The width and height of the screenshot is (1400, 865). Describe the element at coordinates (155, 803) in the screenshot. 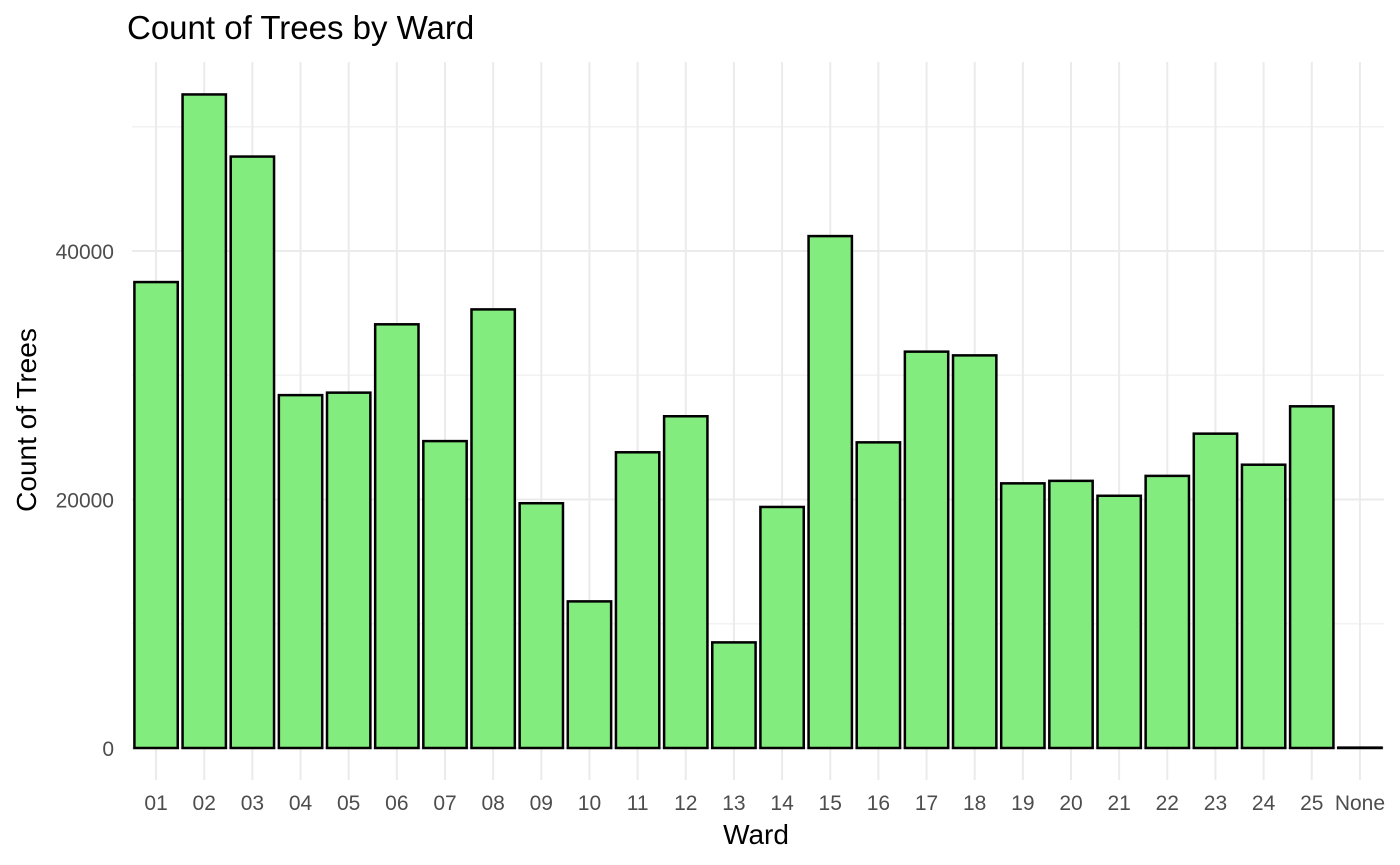

I see `x-tick-label: 01` at that location.